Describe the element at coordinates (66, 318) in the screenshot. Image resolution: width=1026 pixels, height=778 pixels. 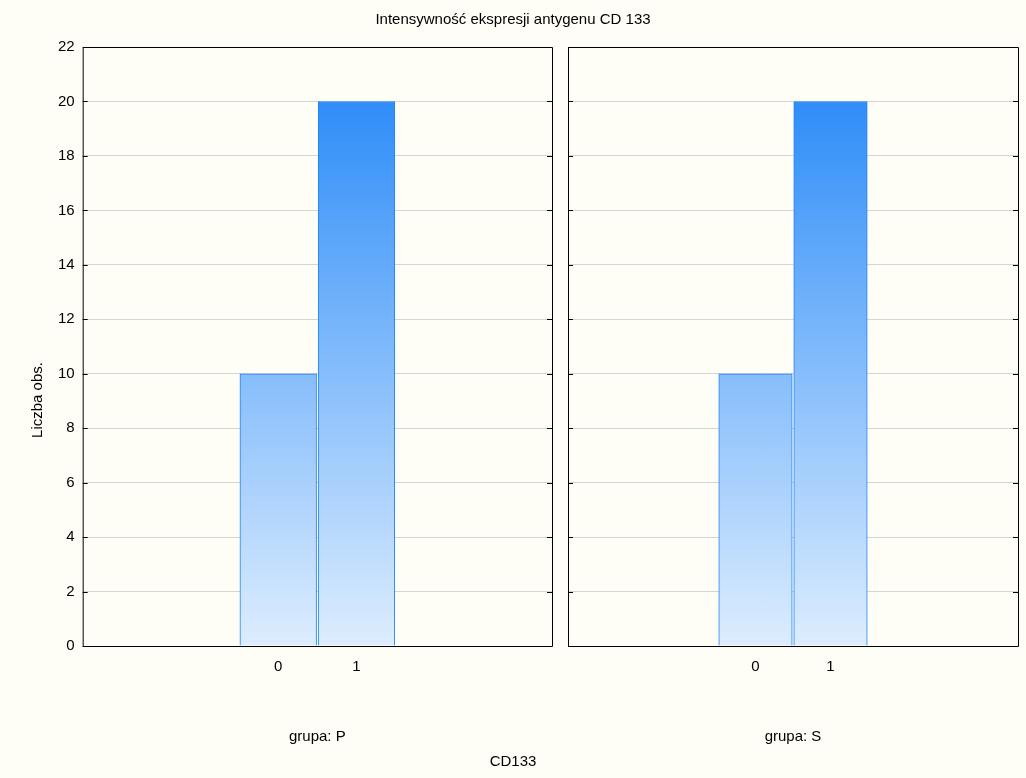
I see `y-tick-label: 12` at that location.